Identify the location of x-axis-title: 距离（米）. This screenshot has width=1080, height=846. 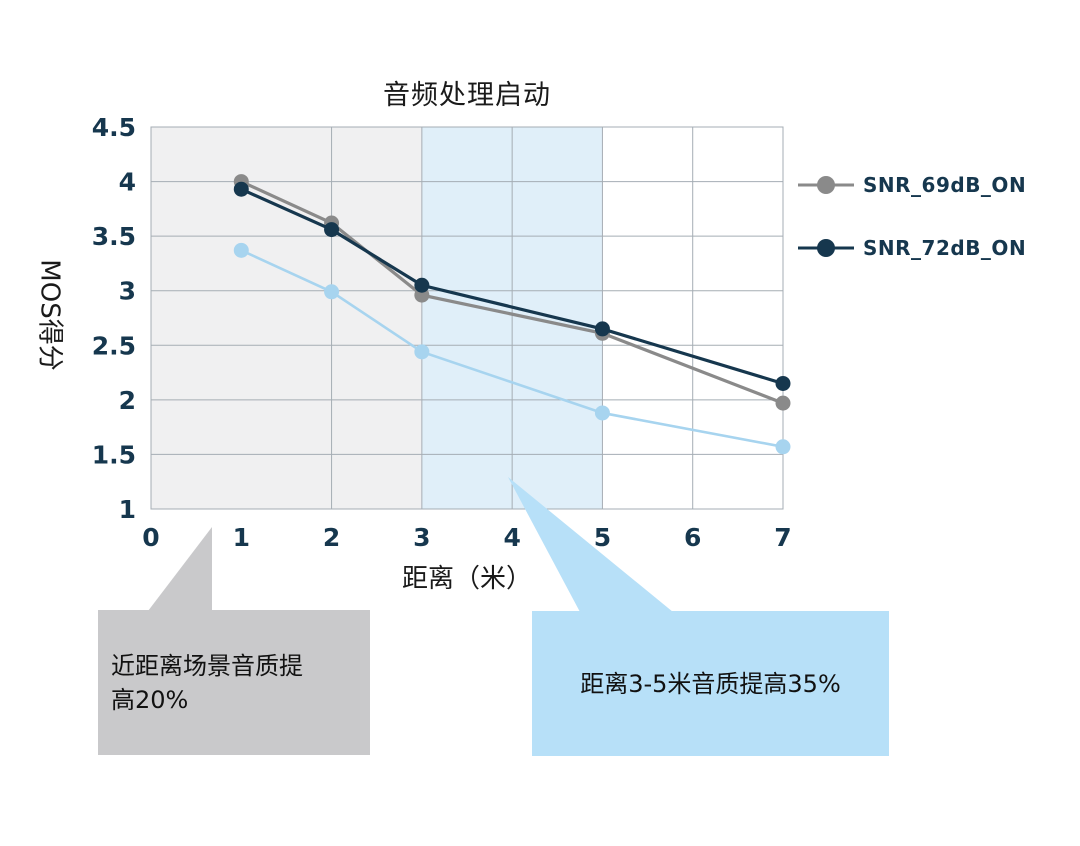
(466, 579).